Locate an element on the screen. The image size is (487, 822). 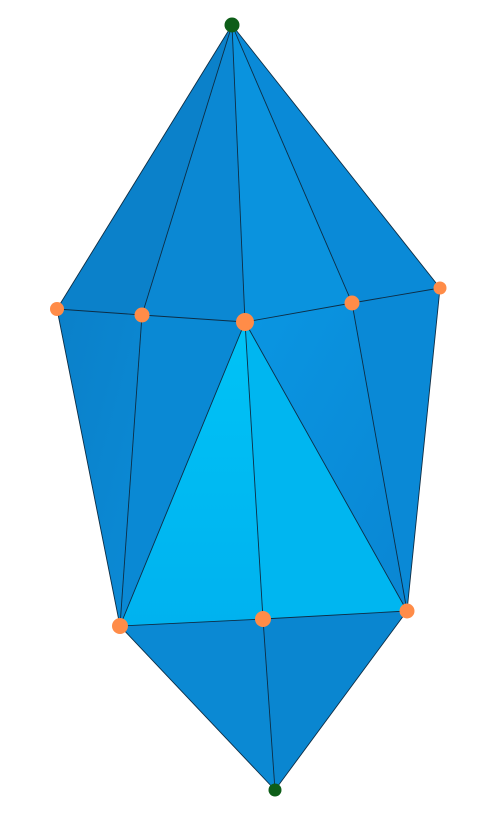
face-band-left-outer is located at coordinates (99, 467).